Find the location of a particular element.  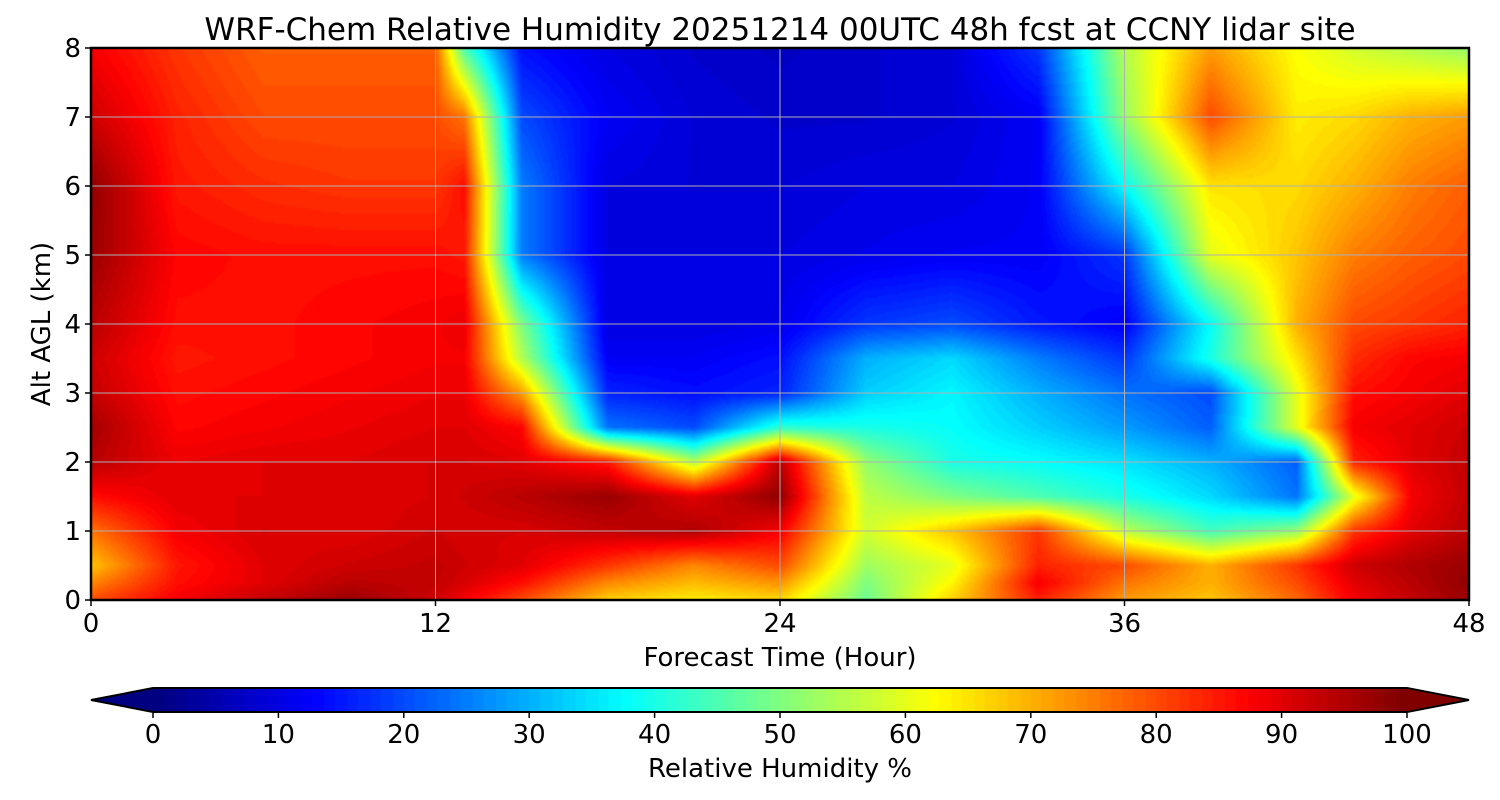

colorbar-tick-label: 100 is located at coordinates (1407, 735).